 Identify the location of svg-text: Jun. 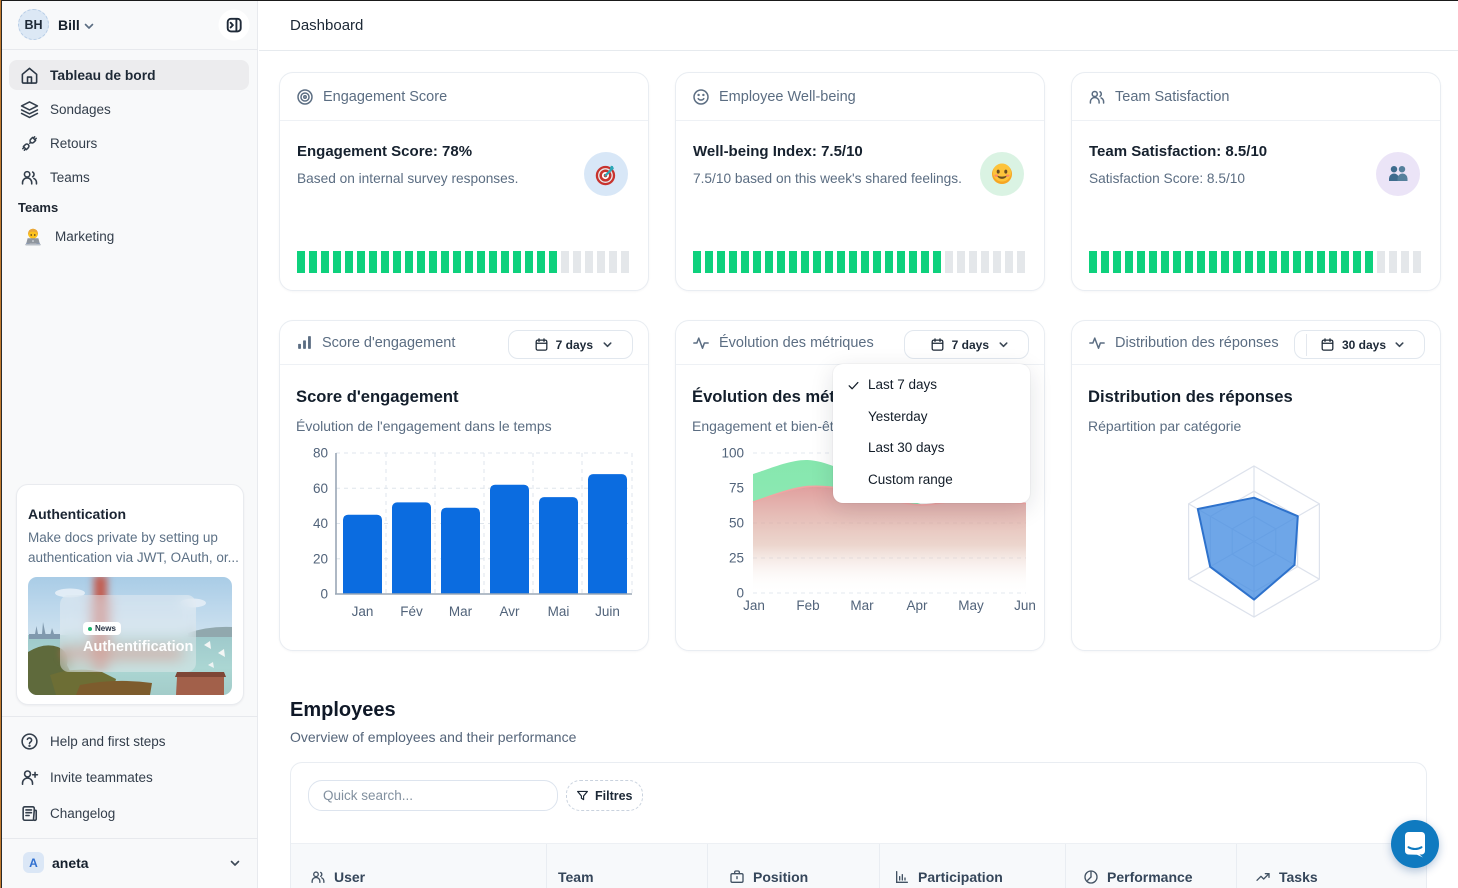
(1025, 605).